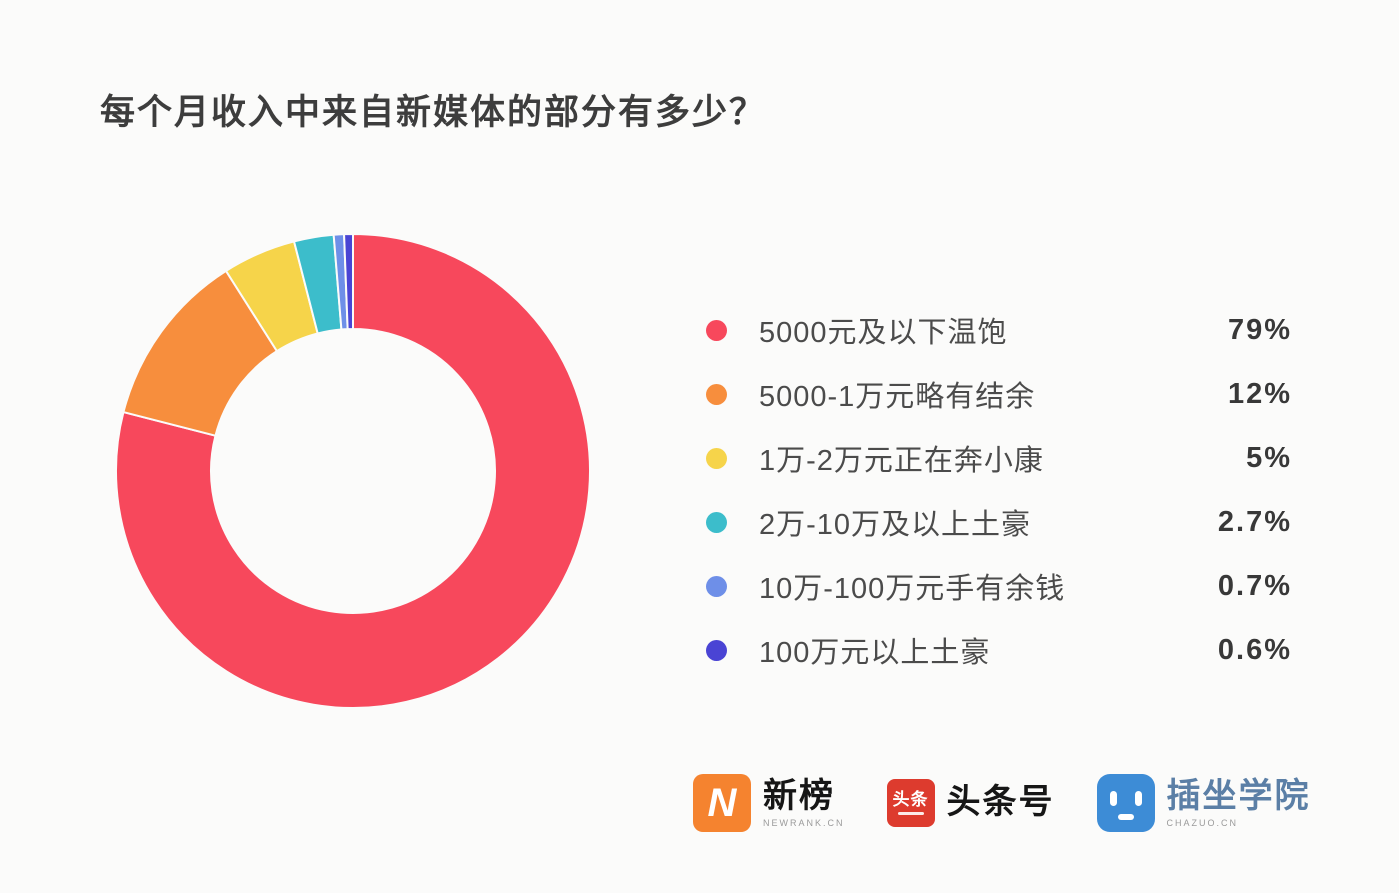  I want to click on toutiao-badge-chars: 头条, so click(910, 799).